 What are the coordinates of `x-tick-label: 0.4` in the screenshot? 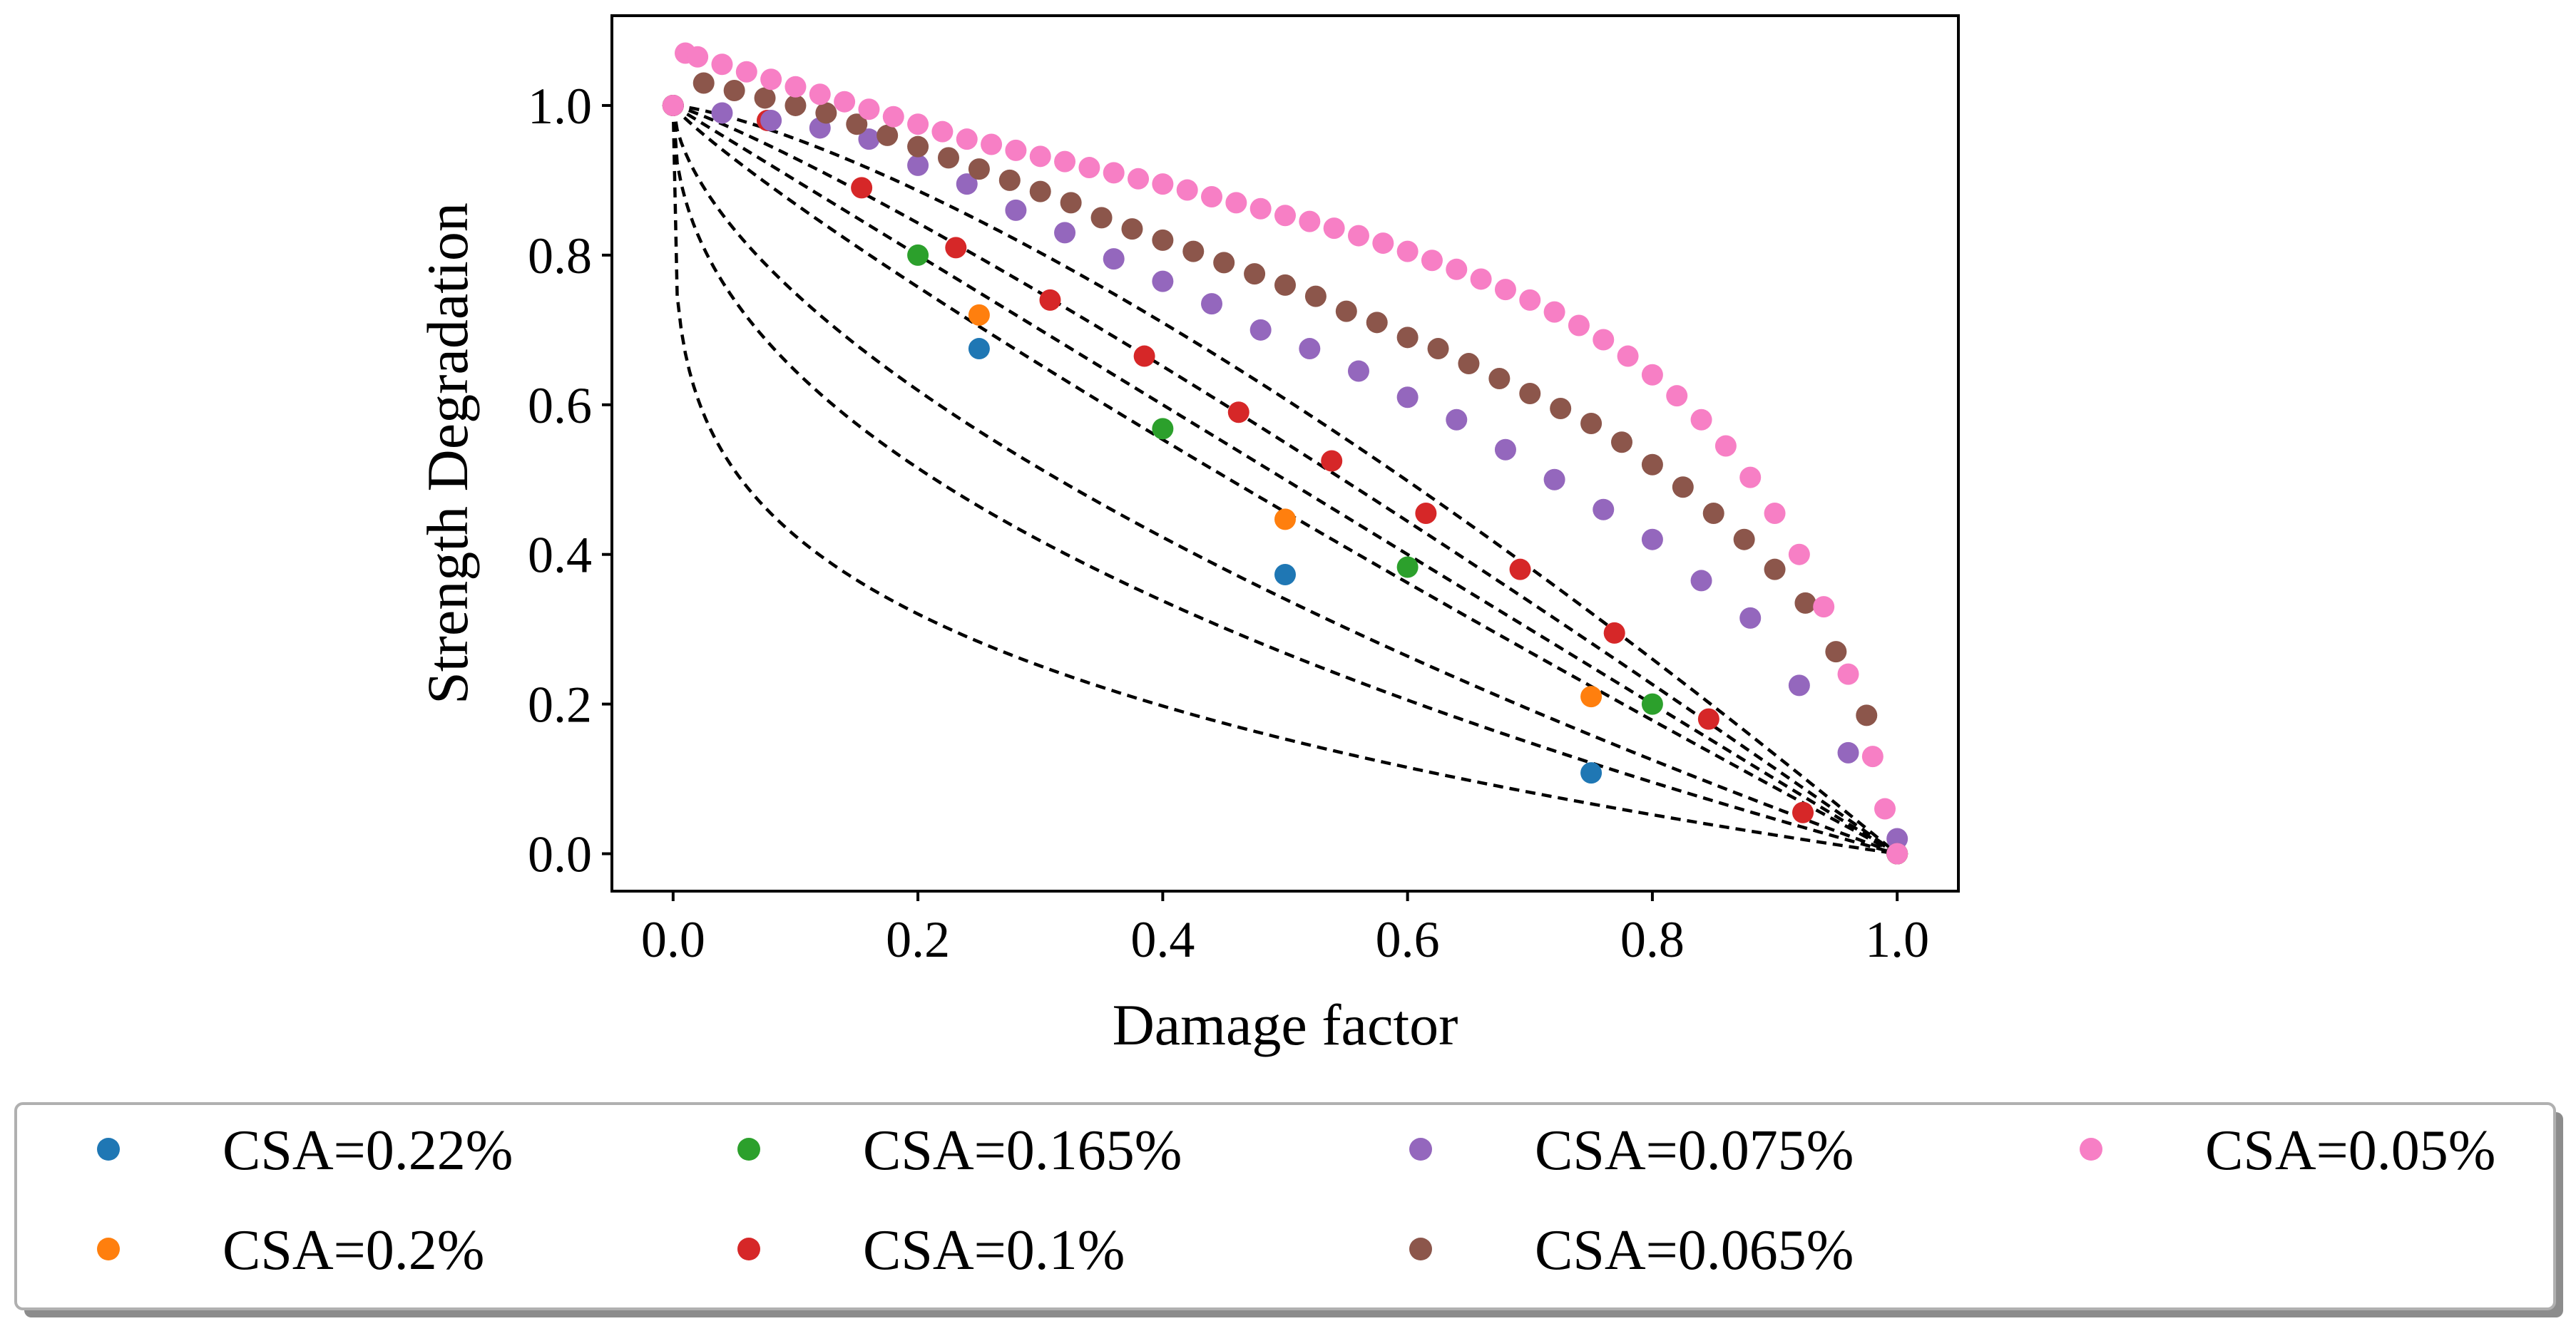 It's located at (1162, 939).